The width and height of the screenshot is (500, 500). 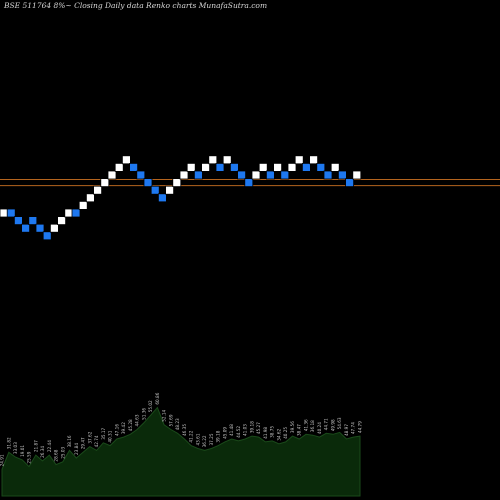 I want to click on volume-label-2: 33.03, so click(x=15, y=448).